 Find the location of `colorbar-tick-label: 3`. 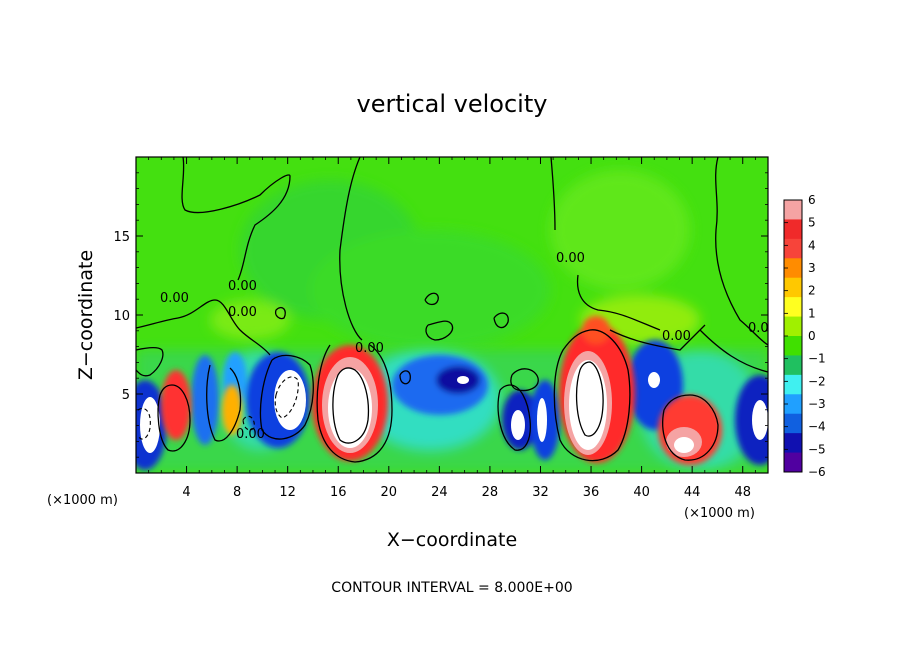

colorbar-tick-label: 3 is located at coordinates (812, 268).